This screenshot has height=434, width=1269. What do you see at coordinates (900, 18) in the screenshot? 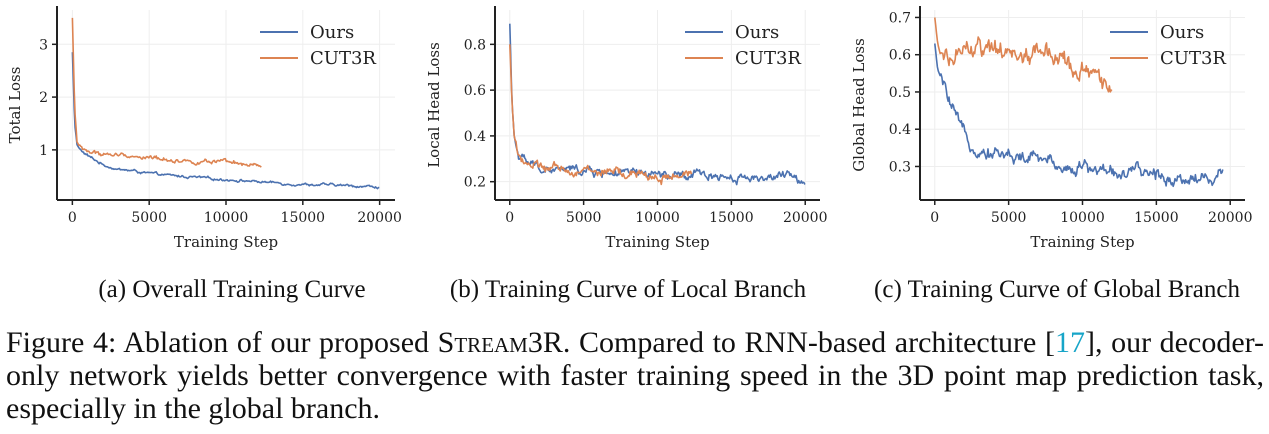
I see `y-tick-label: 0.7` at bounding box center [900, 18].